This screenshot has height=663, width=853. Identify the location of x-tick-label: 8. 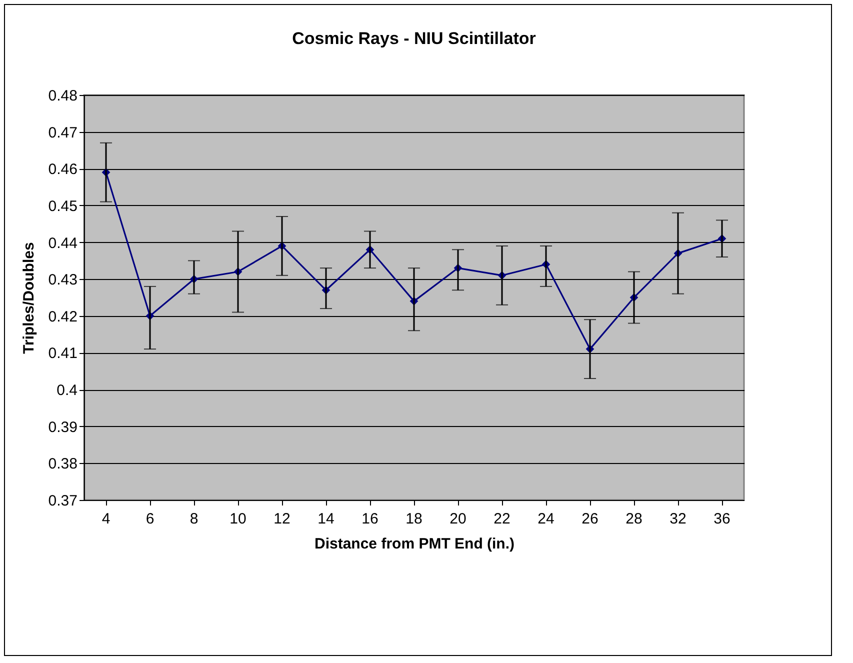
(194, 519).